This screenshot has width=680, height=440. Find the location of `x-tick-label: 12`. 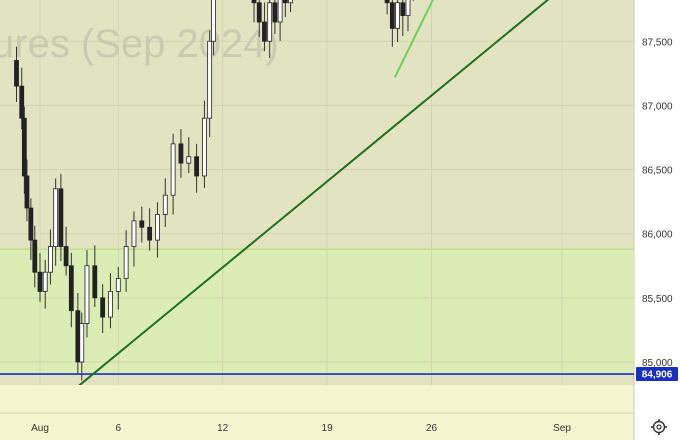

x-tick-label: 12 is located at coordinates (223, 428).